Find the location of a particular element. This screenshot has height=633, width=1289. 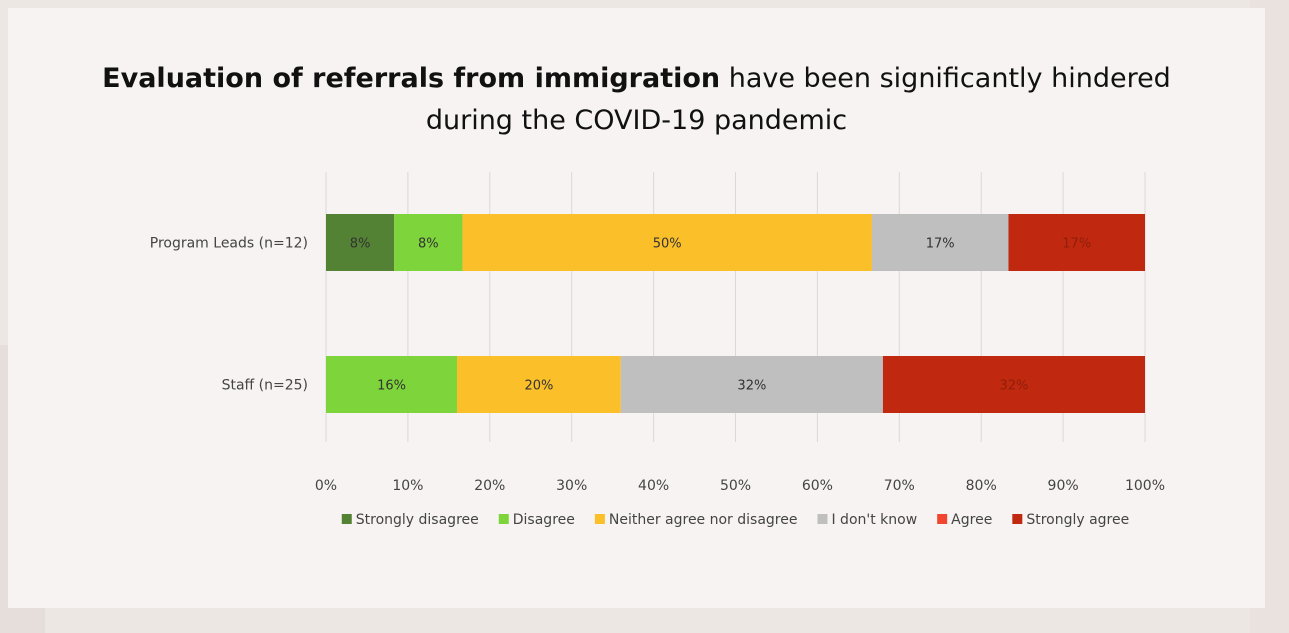

data-label: 20% is located at coordinates (538, 386).